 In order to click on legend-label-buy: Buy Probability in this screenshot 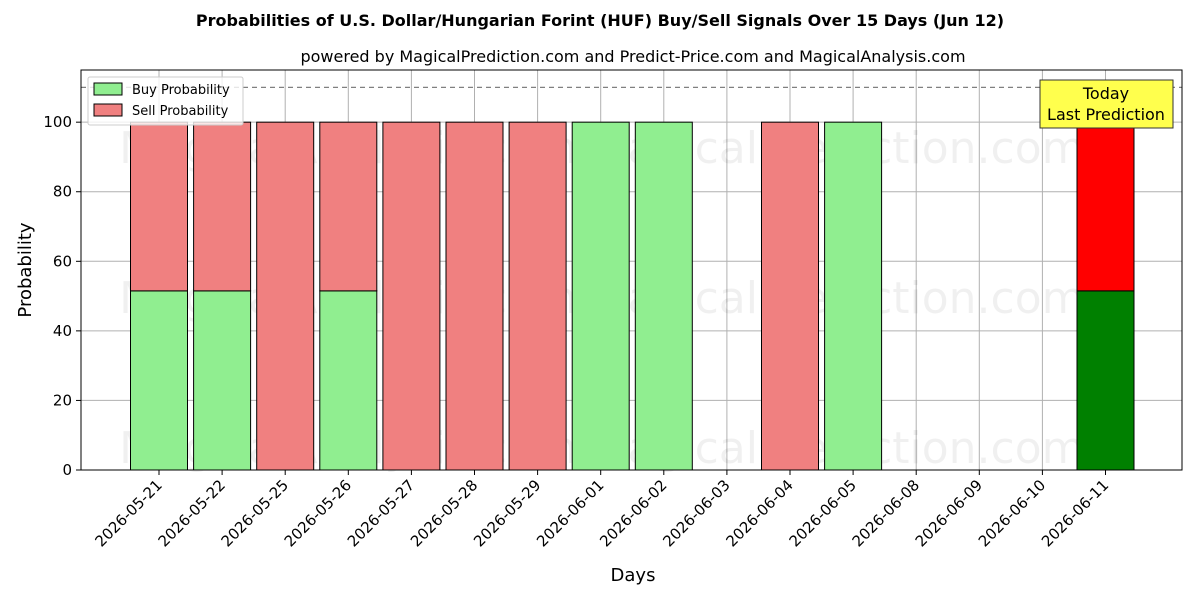, I will do `click(181, 90)`.